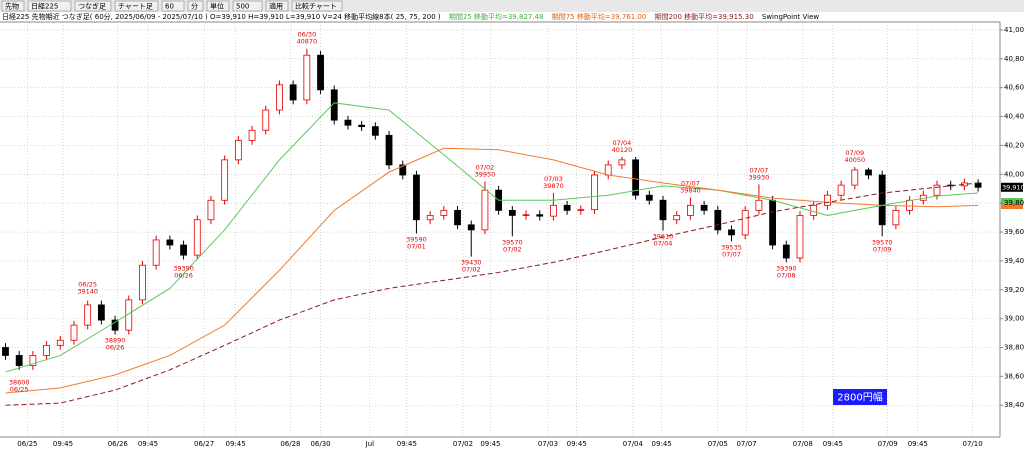  I want to click on swing-text: 38600, so click(19, 382).